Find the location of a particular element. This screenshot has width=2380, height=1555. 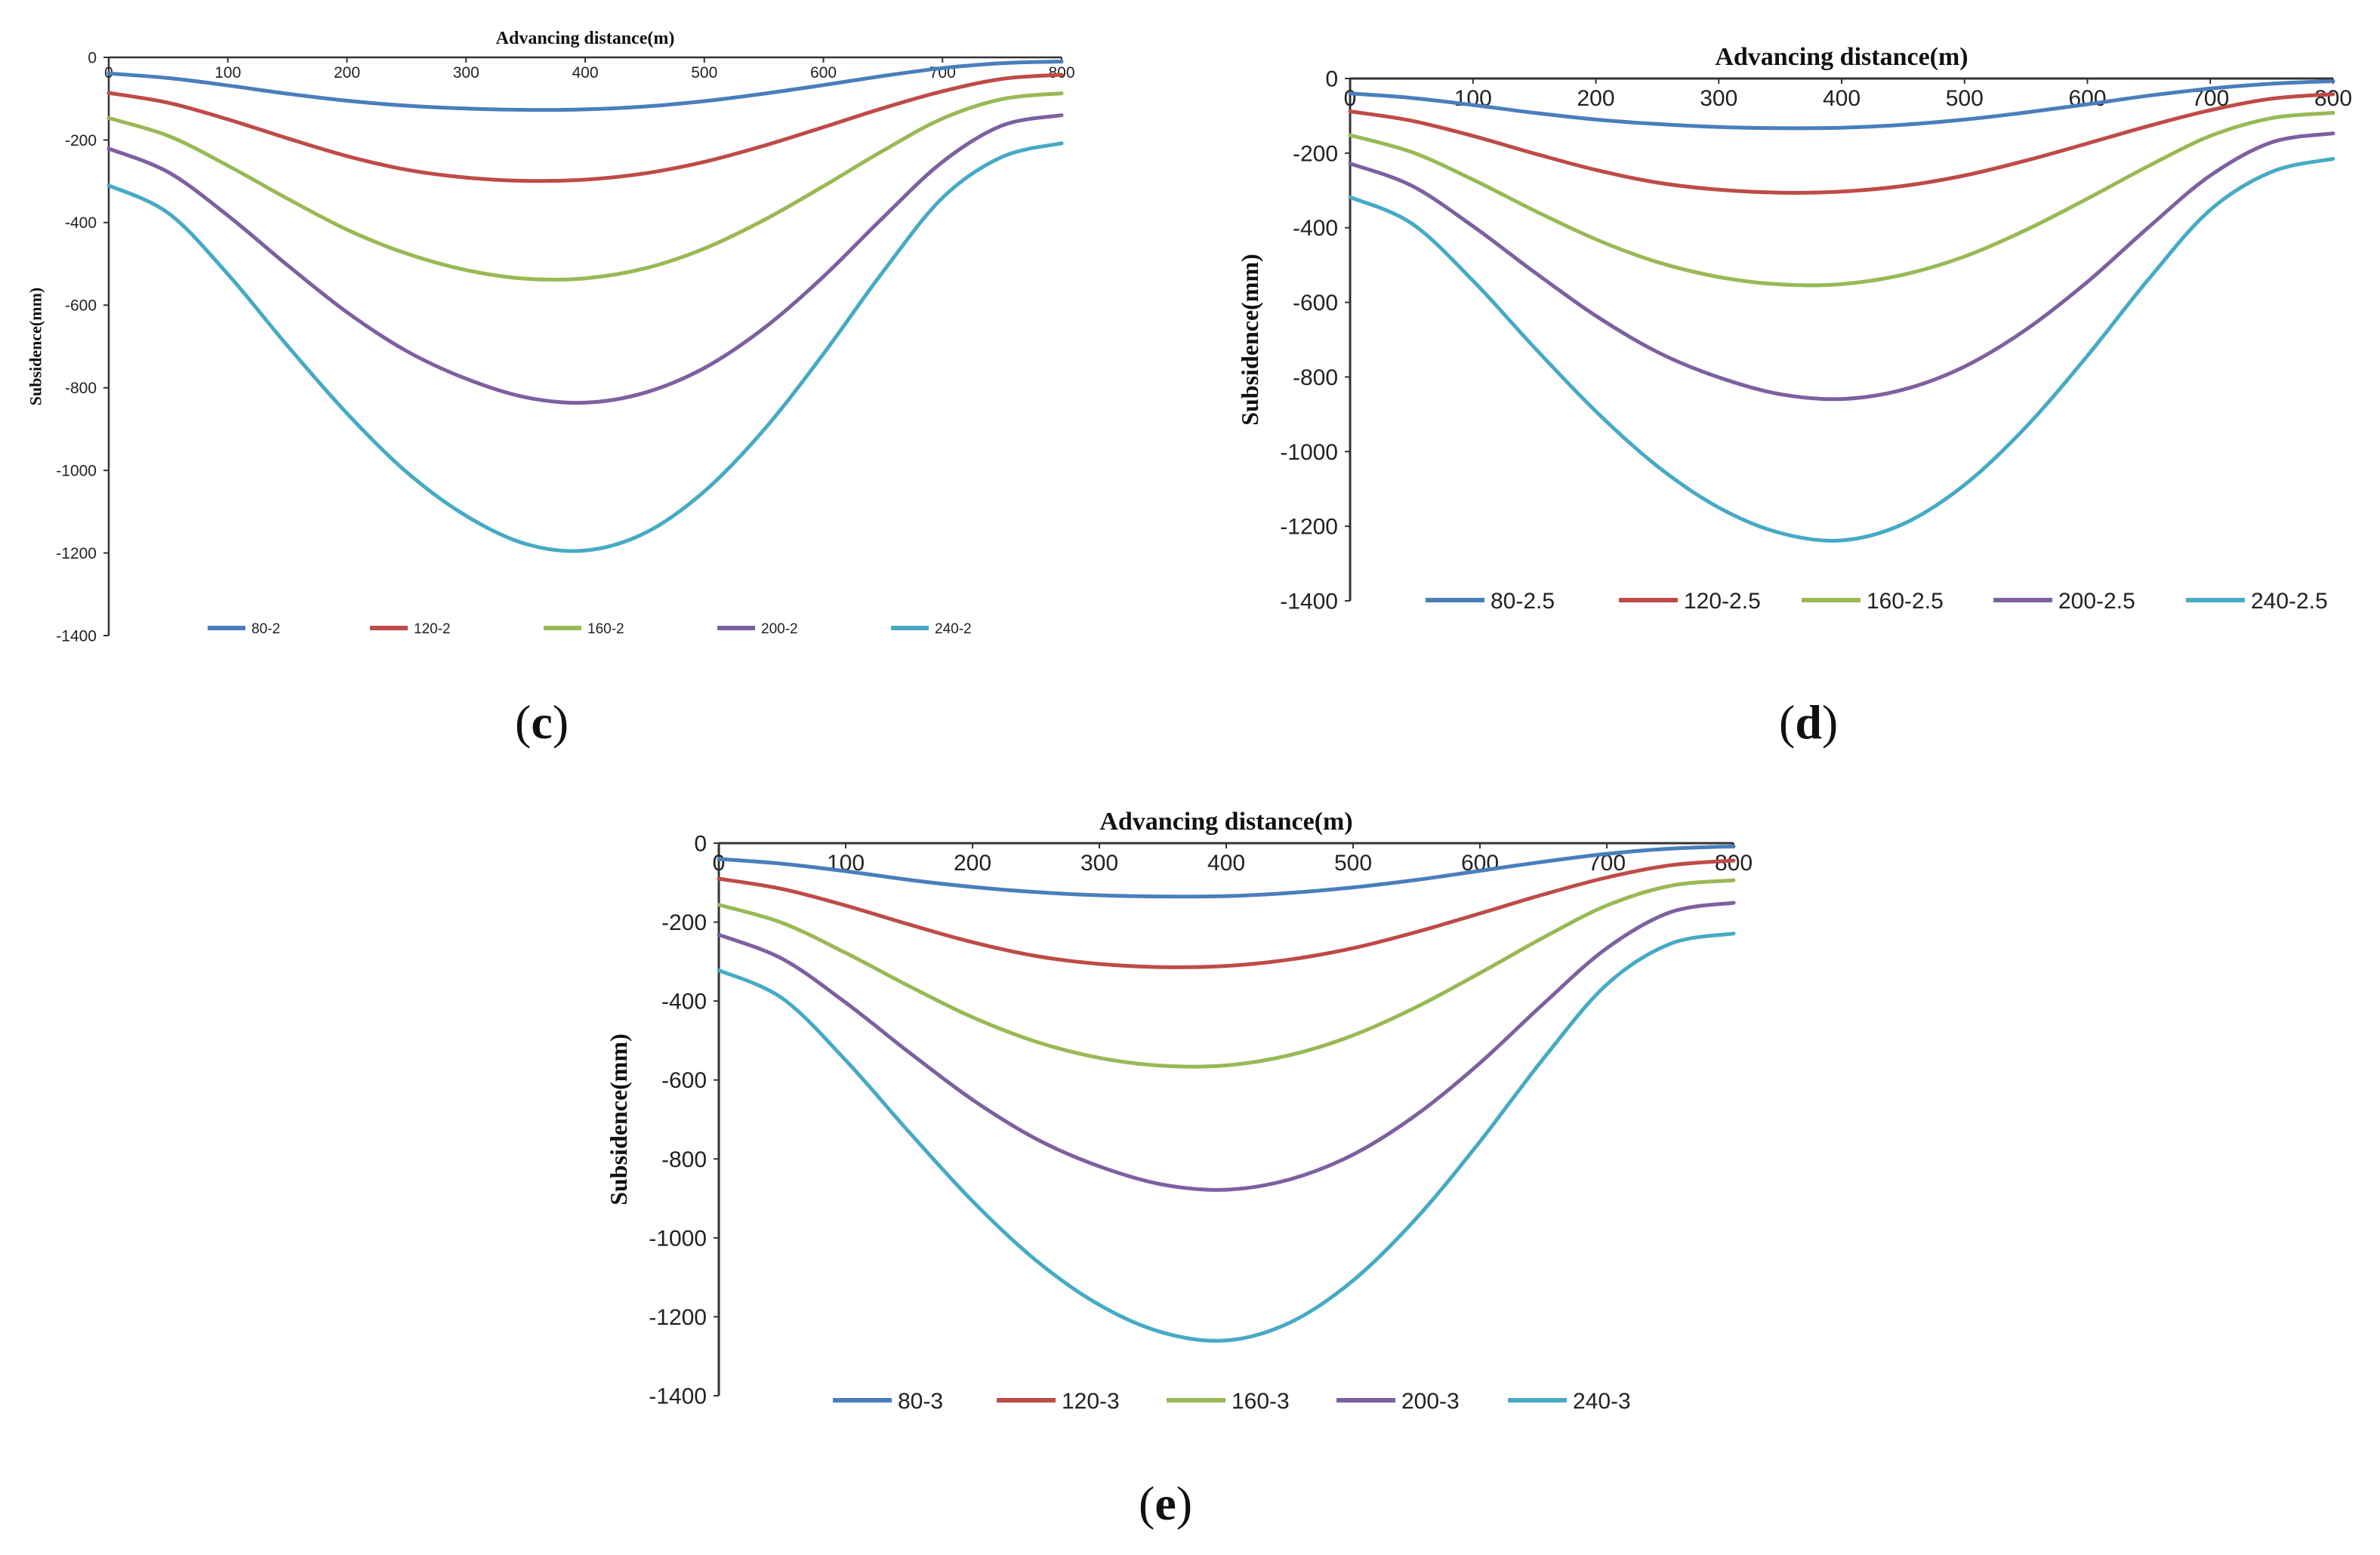

series-line-160-2.5 is located at coordinates (1841, 200).